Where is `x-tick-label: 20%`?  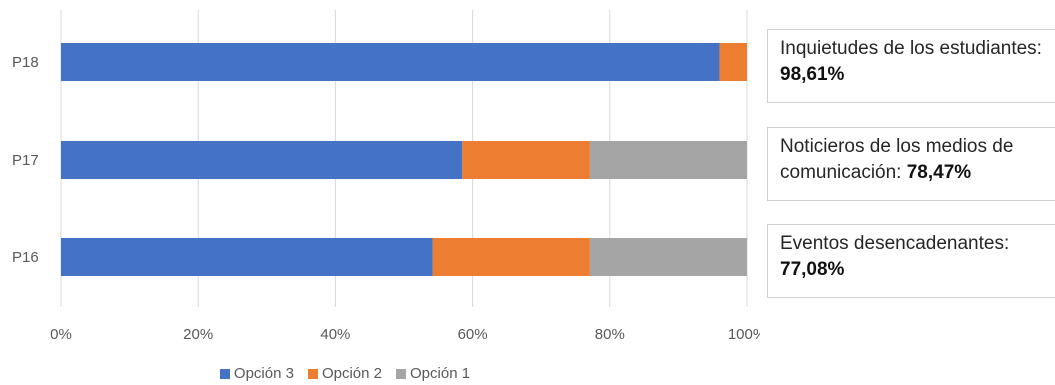
x-tick-label: 20% is located at coordinates (198, 334).